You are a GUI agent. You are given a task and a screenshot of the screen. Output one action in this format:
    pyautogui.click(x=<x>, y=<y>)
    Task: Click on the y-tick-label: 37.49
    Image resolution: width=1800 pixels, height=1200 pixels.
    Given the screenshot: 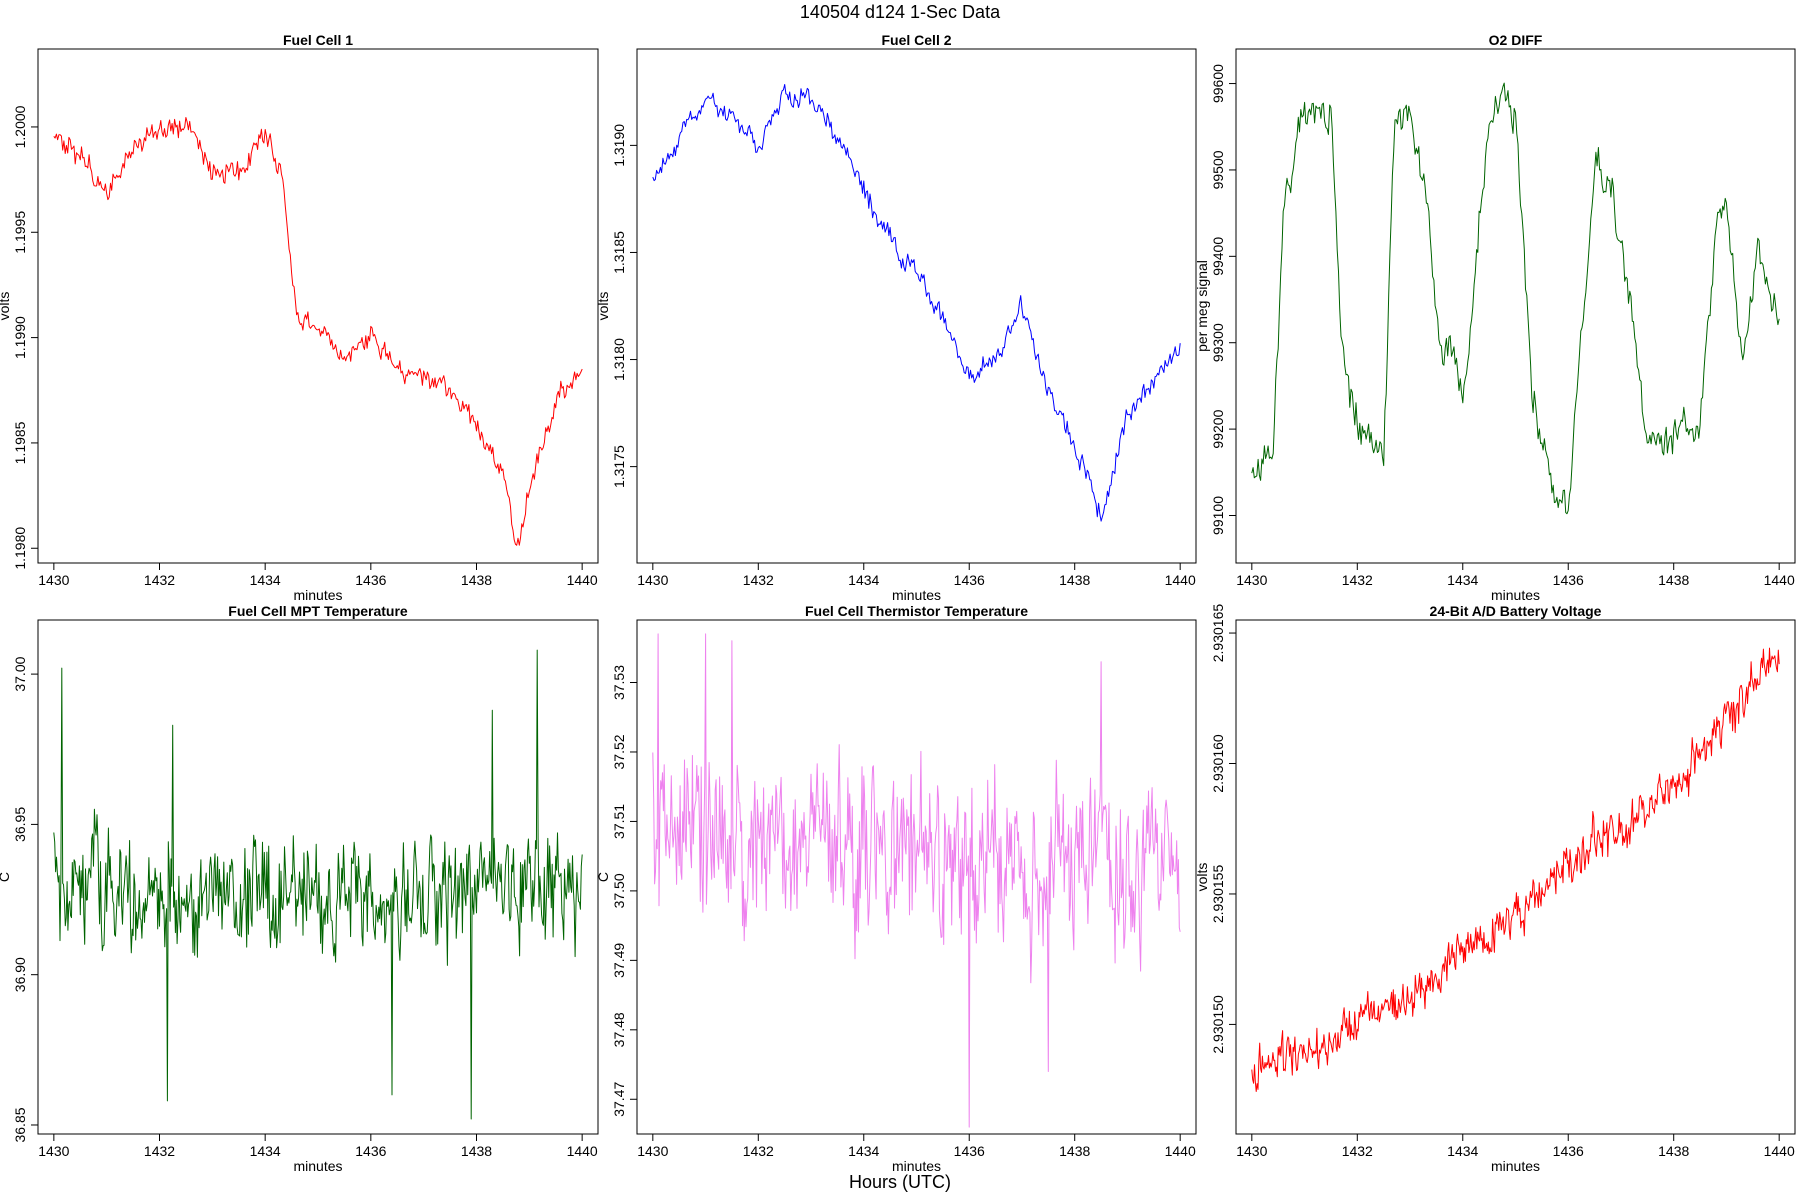 What is the action you would take?
    pyautogui.click(x=619, y=960)
    